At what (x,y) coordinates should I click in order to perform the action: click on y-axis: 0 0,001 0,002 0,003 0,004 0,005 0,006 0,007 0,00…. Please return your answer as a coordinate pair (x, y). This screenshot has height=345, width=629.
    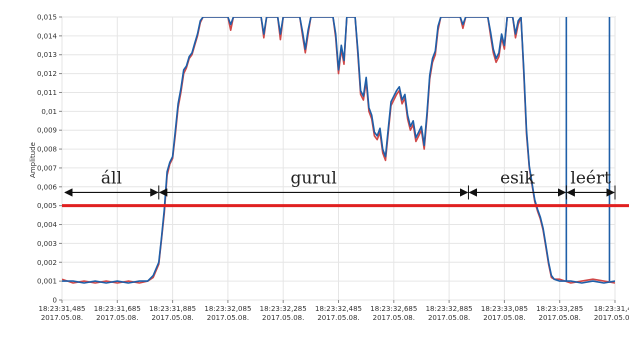
    Looking at the image, I should click on (49, 159).